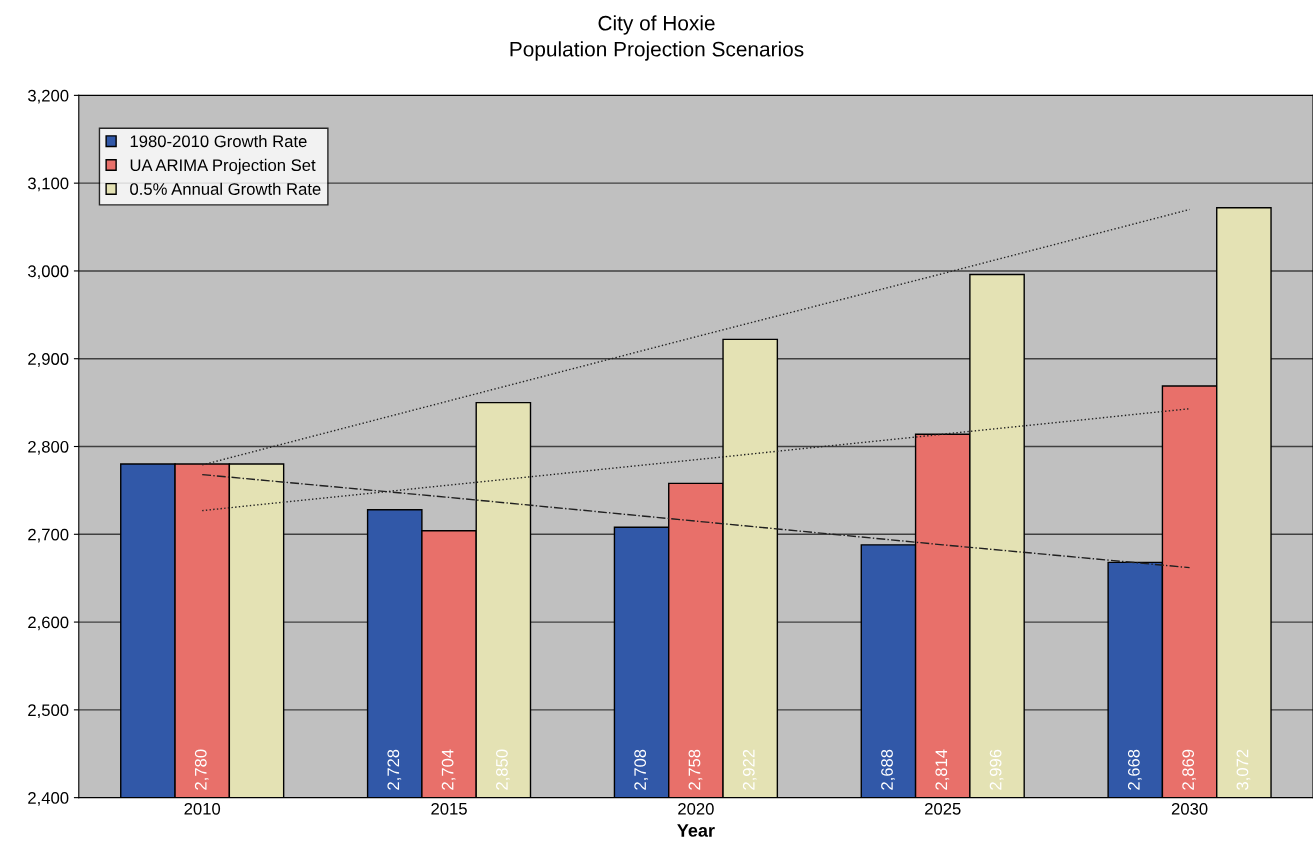 This screenshot has width=1313, height=867. I want to click on chart-title: City of Hoxie, so click(656, 25).